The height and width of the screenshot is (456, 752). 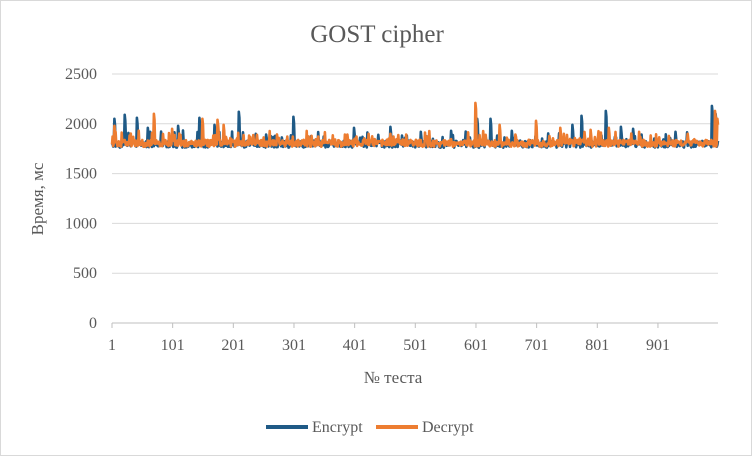 I want to click on legend-label: Encrypt, so click(x=337, y=427).